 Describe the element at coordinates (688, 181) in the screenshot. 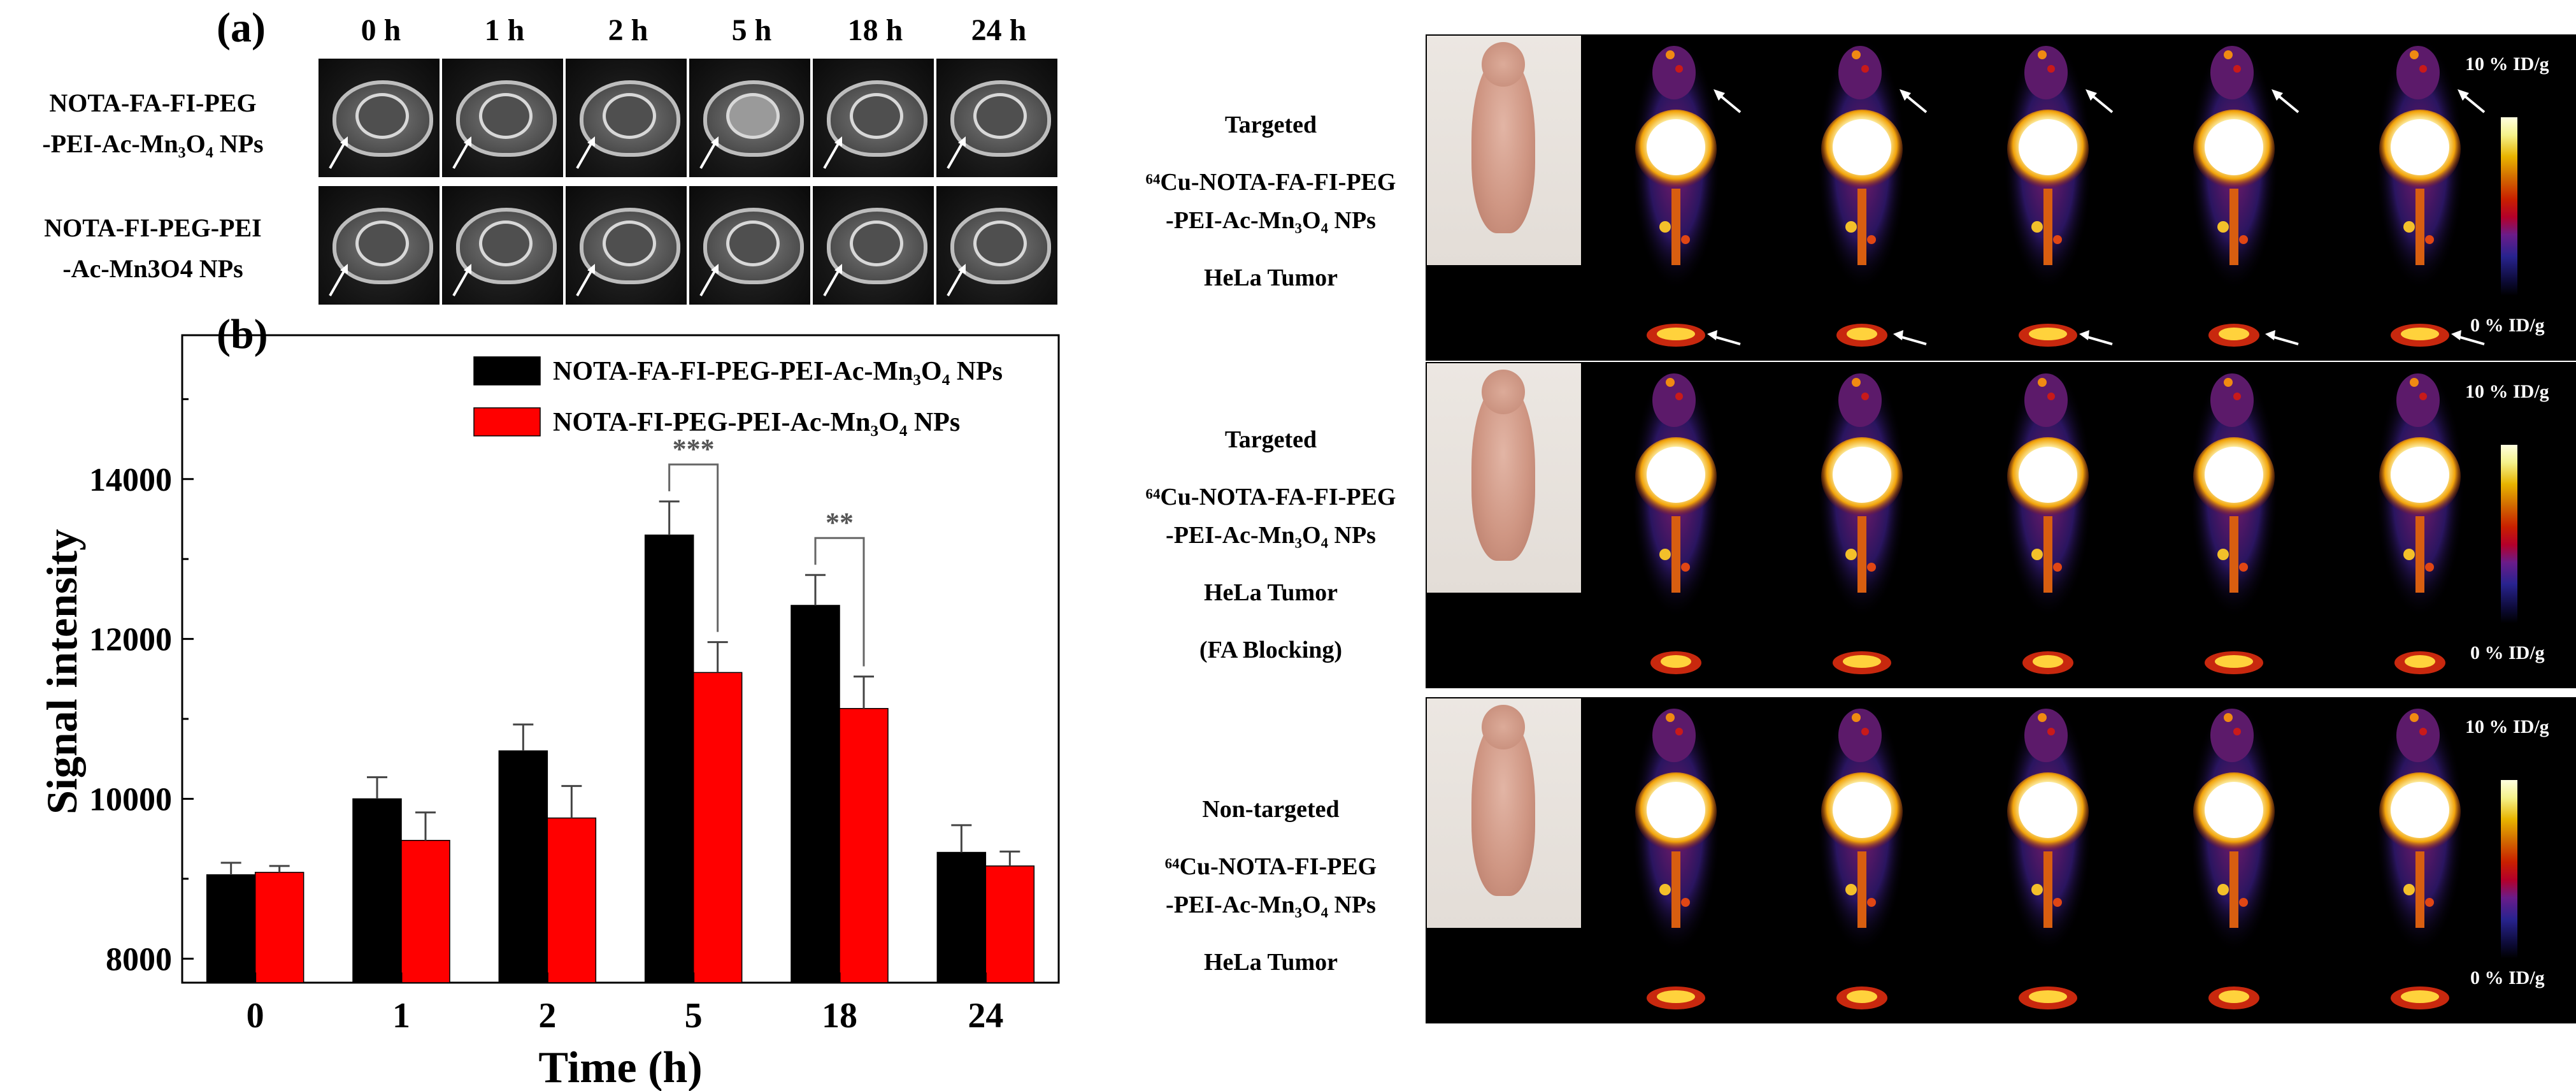

I see `mri-image-grid` at that location.